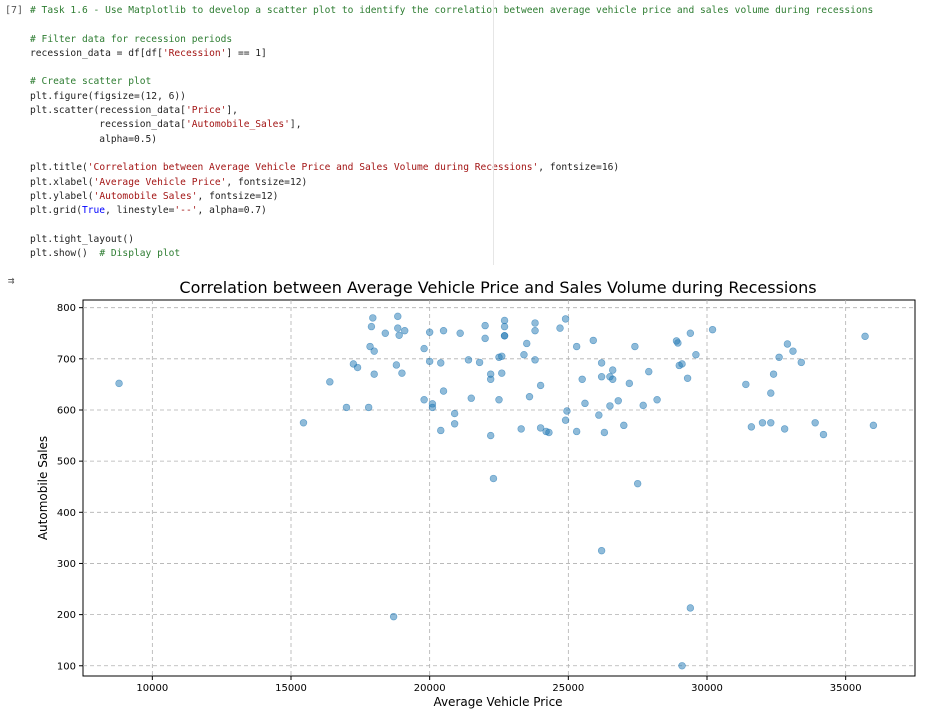  I want to click on y-tick-label: 500, so click(66, 462).